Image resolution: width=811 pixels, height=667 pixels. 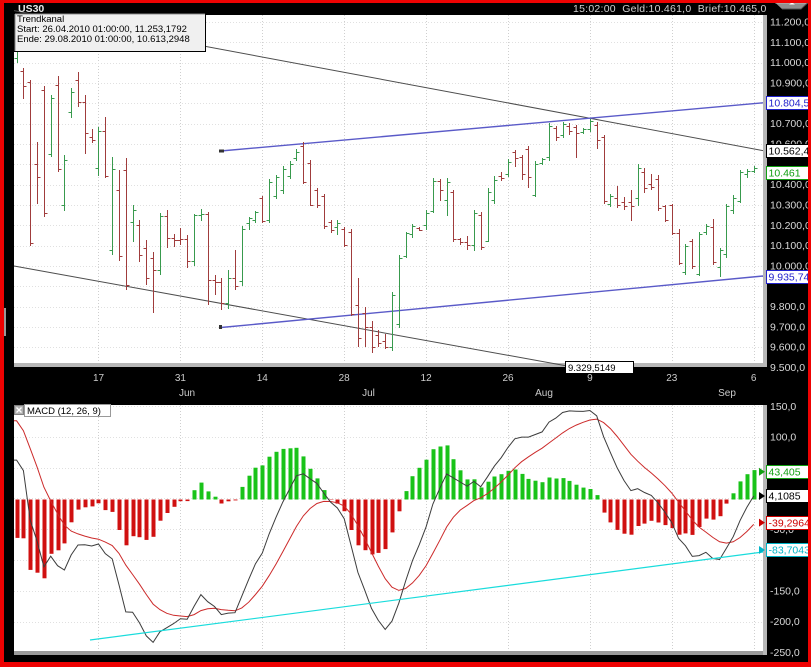 What do you see at coordinates (590, 378) in the screenshot?
I see `svg-text: 9` at bounding box center [590, 378].